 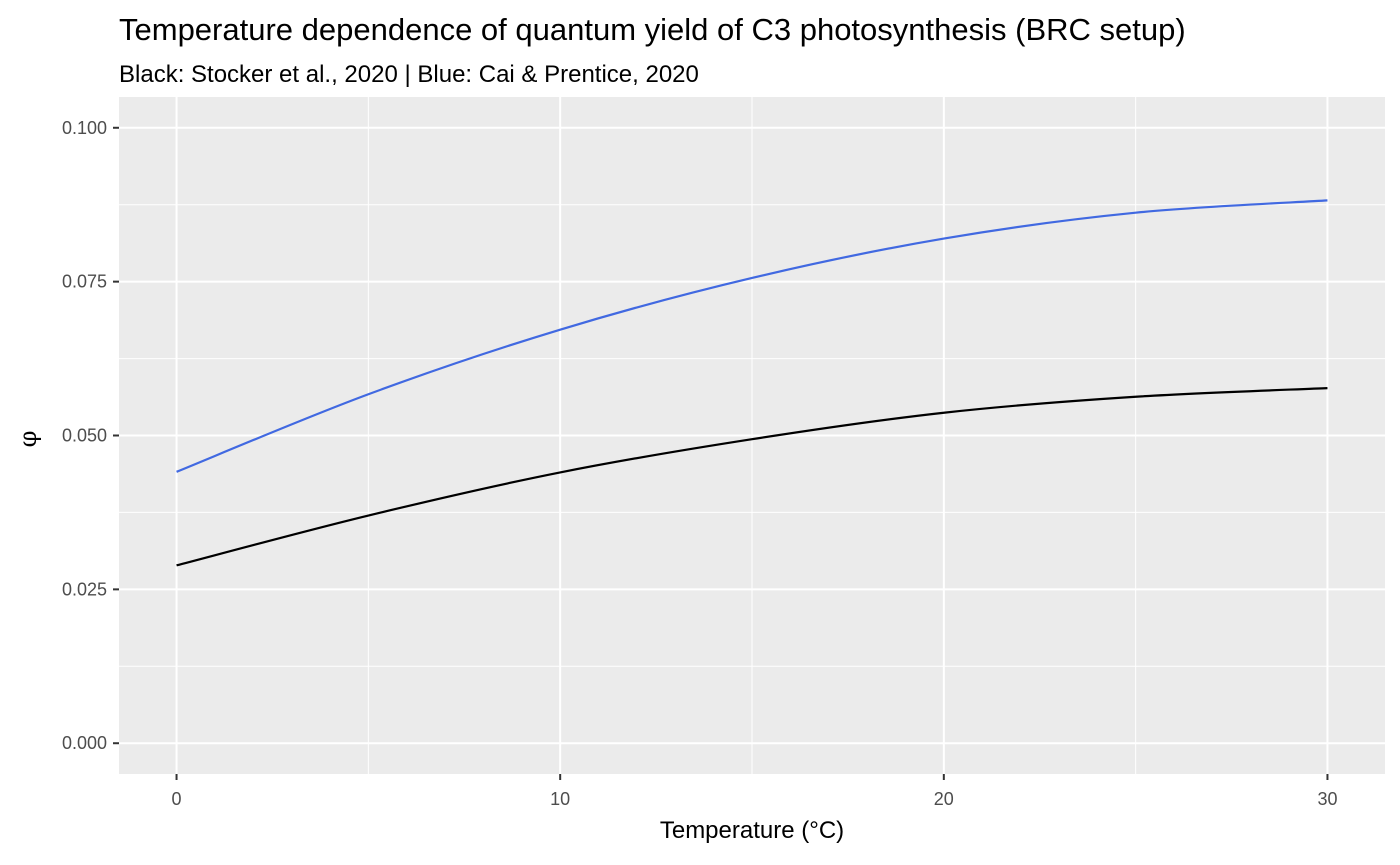 I want to click on x-tick-label: 0, so click(x=177, y=799).